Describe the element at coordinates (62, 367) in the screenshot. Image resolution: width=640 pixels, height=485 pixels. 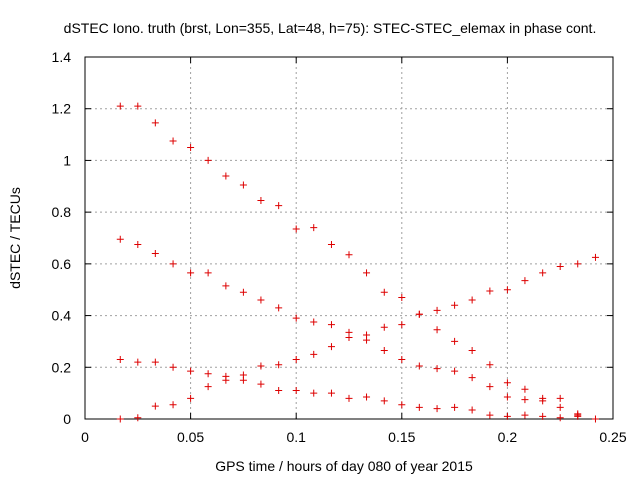
I see `y-tick-label: 0.2` at that location.